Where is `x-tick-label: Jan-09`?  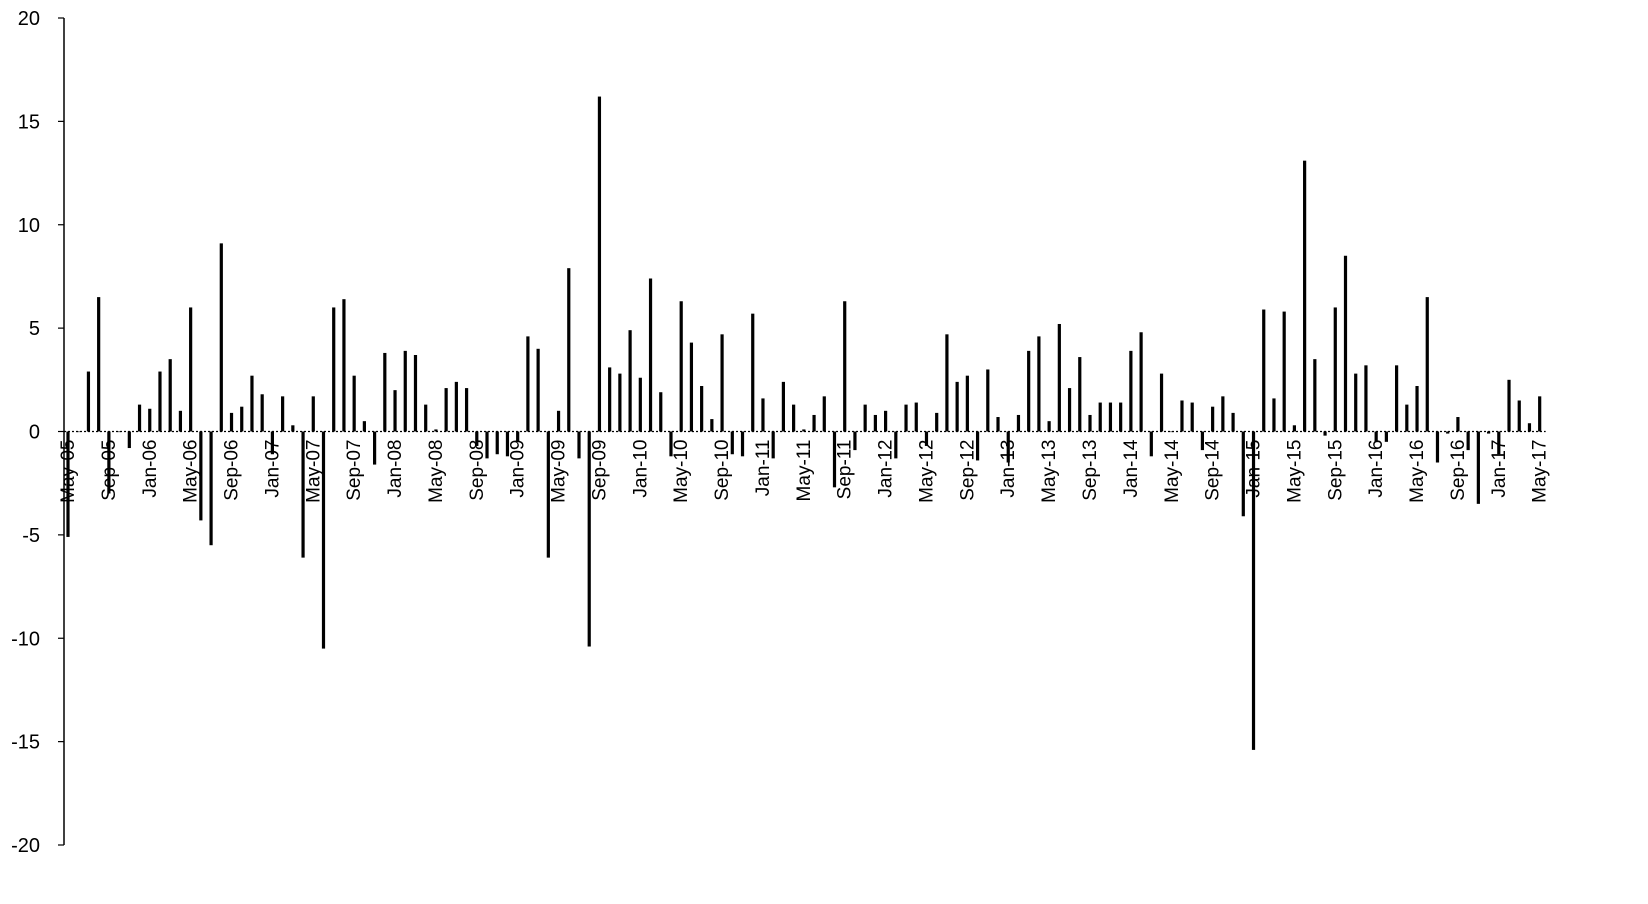
x-tick-label: Jan-09 is located at coordinates (518, 469).